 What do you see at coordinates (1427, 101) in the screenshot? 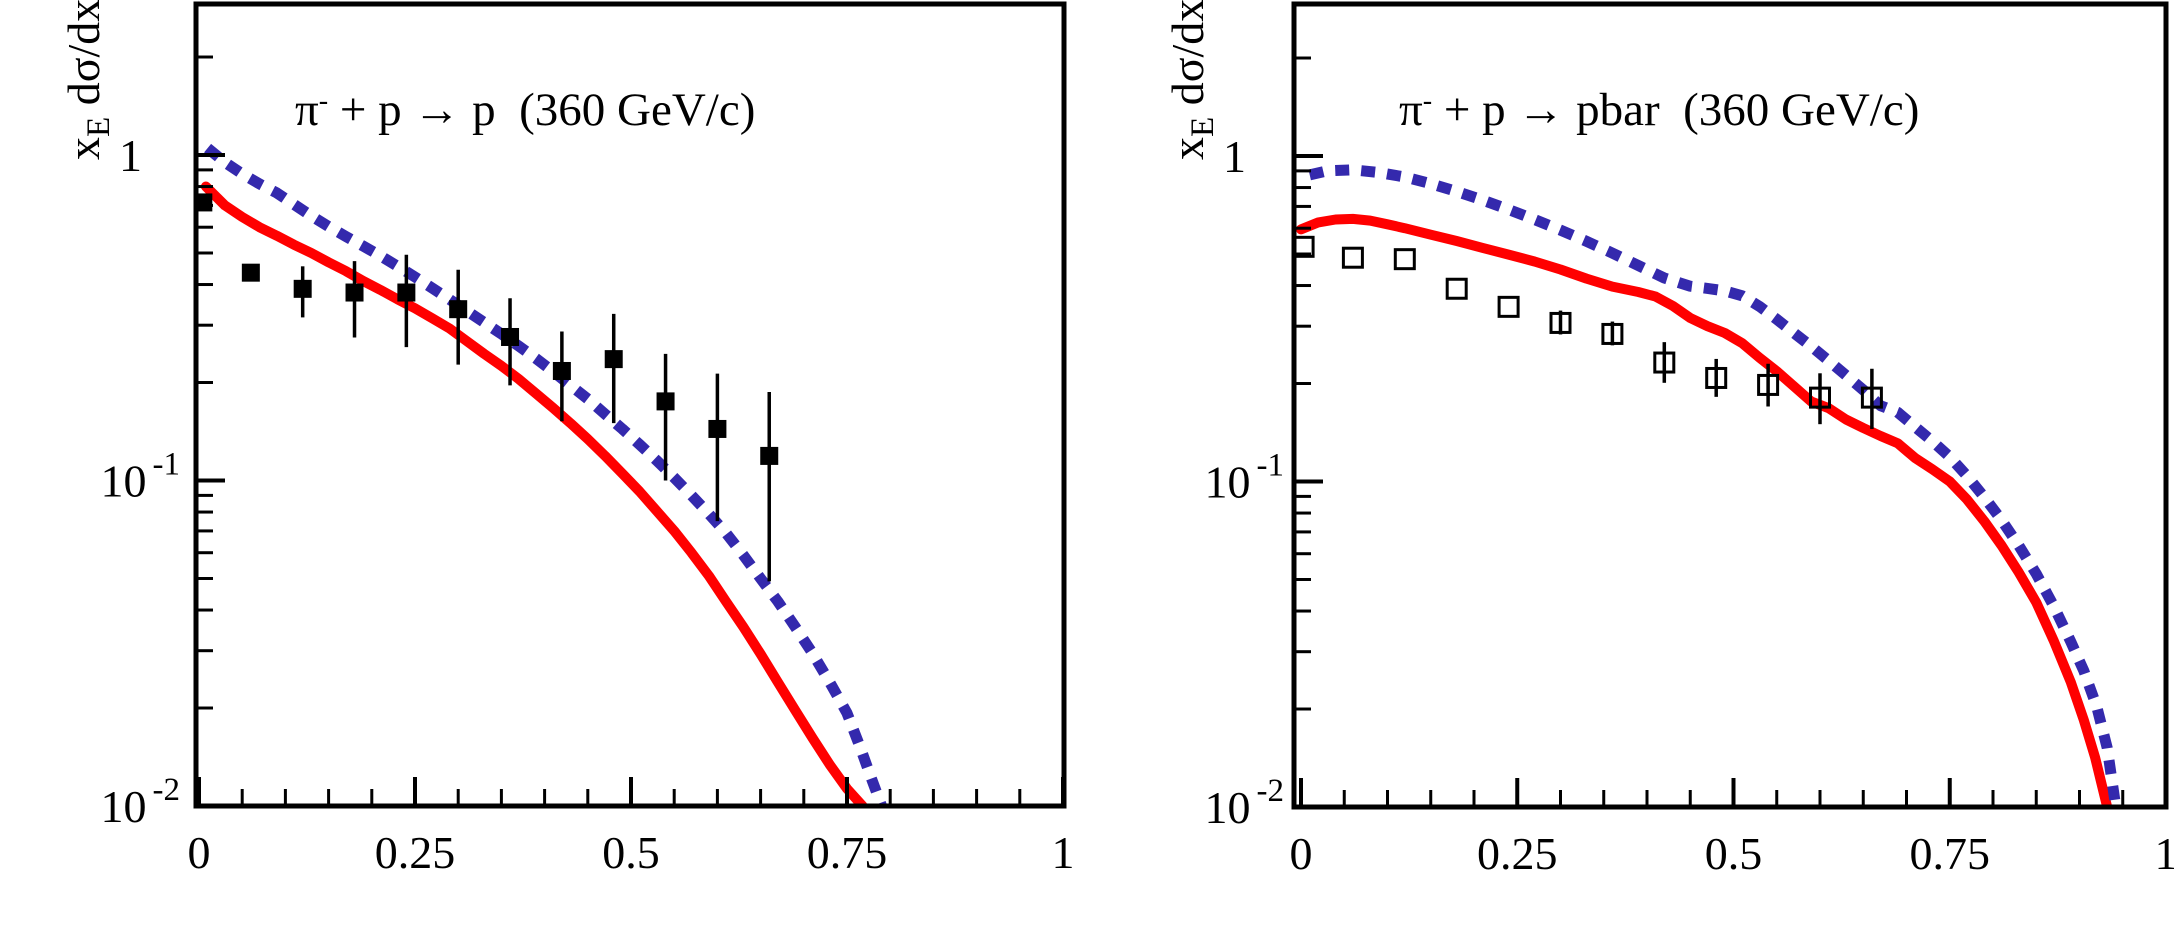
I see `title-right-sup: -` at bounding box center [1427, 101].